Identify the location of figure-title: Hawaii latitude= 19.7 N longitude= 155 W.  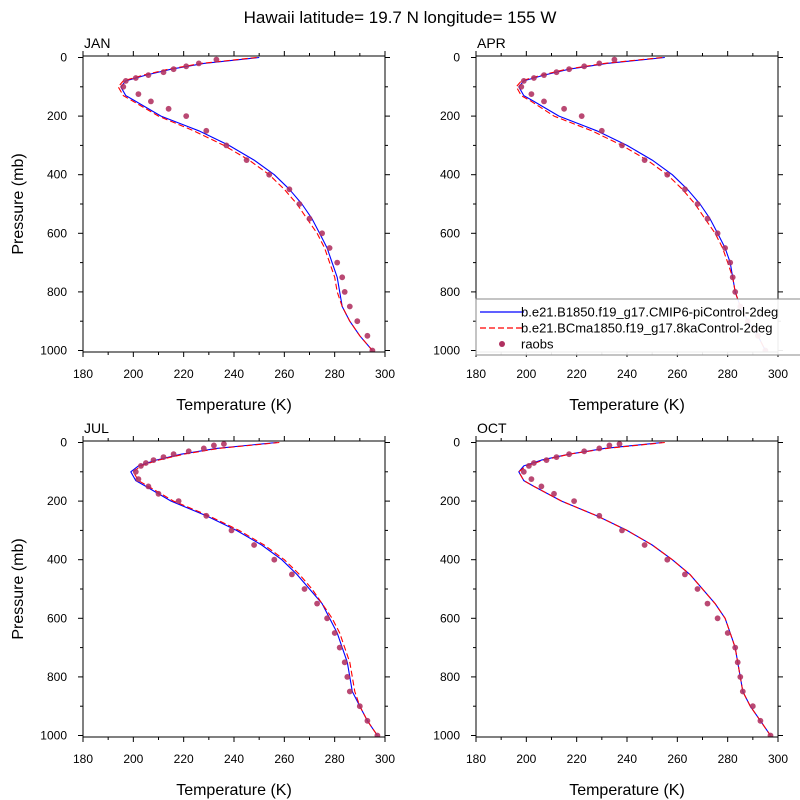
(400, 17).